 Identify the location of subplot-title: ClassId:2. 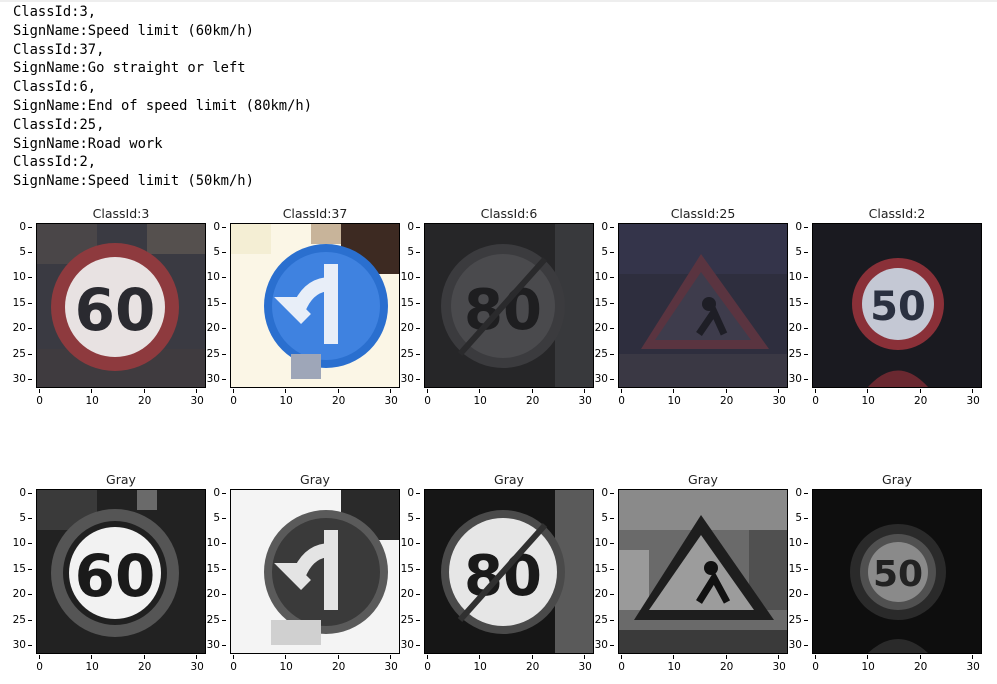
(897, 213).